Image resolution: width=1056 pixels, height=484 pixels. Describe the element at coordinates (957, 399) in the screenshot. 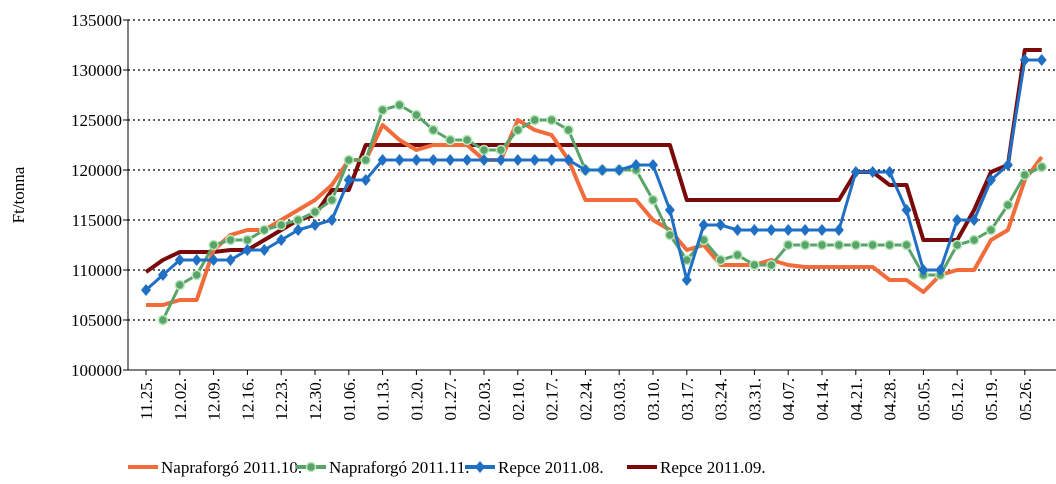

I see `x-tick-label: 05.12.` at that location.